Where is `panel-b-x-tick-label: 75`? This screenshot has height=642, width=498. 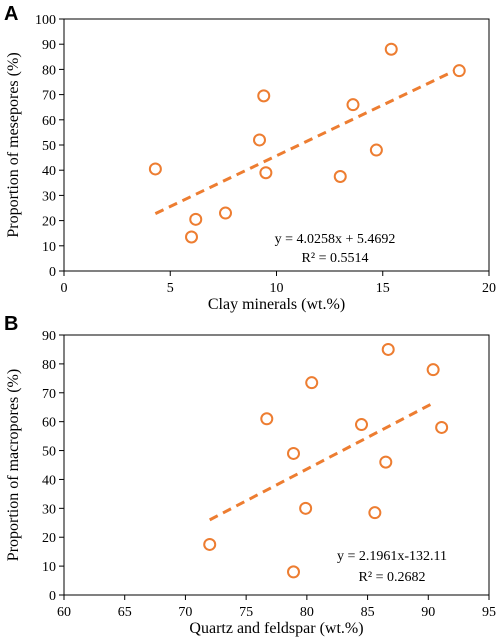 panel-b-x-tick-label: 75 is located at coordinates (246, 612).